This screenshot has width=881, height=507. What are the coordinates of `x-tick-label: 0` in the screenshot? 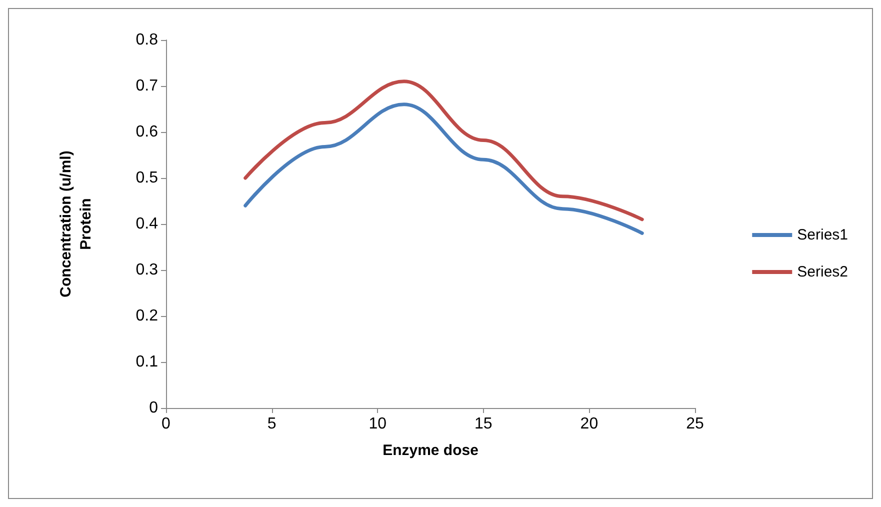 It's located at (166, 424).